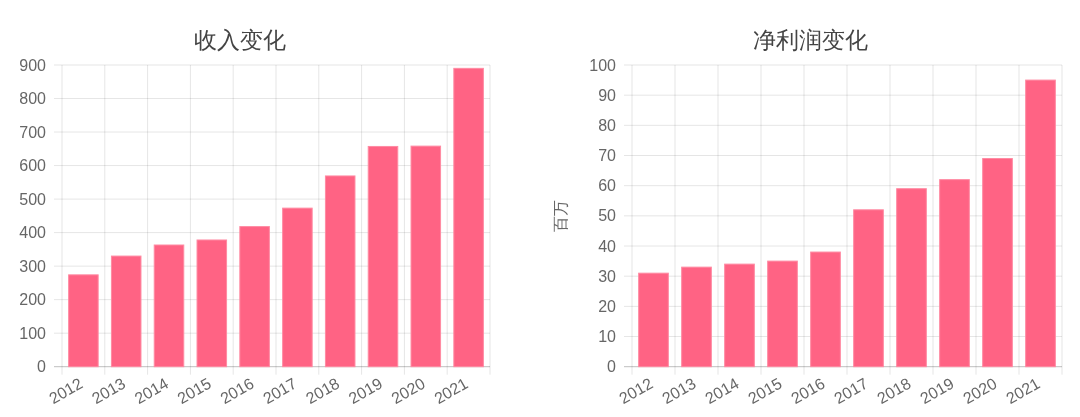  What do you see at coordinates (607, 125) in the screenshot?
I see `y-tick-label: 80` at bounding box center [607, 125].